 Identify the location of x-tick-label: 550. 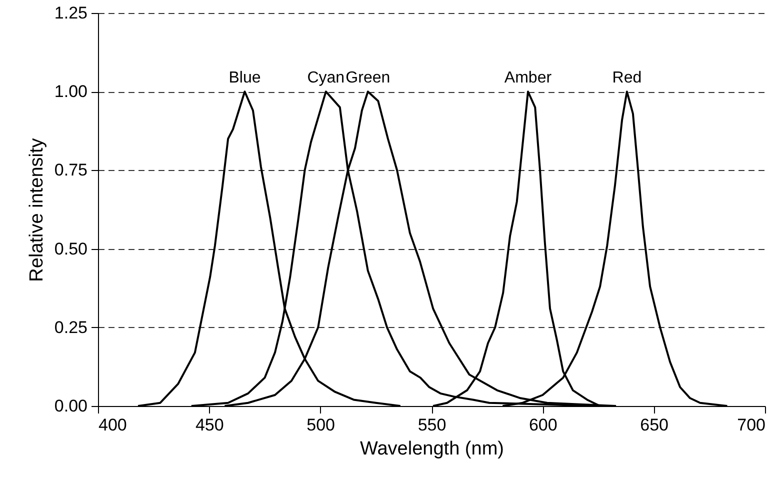
(432, 425).